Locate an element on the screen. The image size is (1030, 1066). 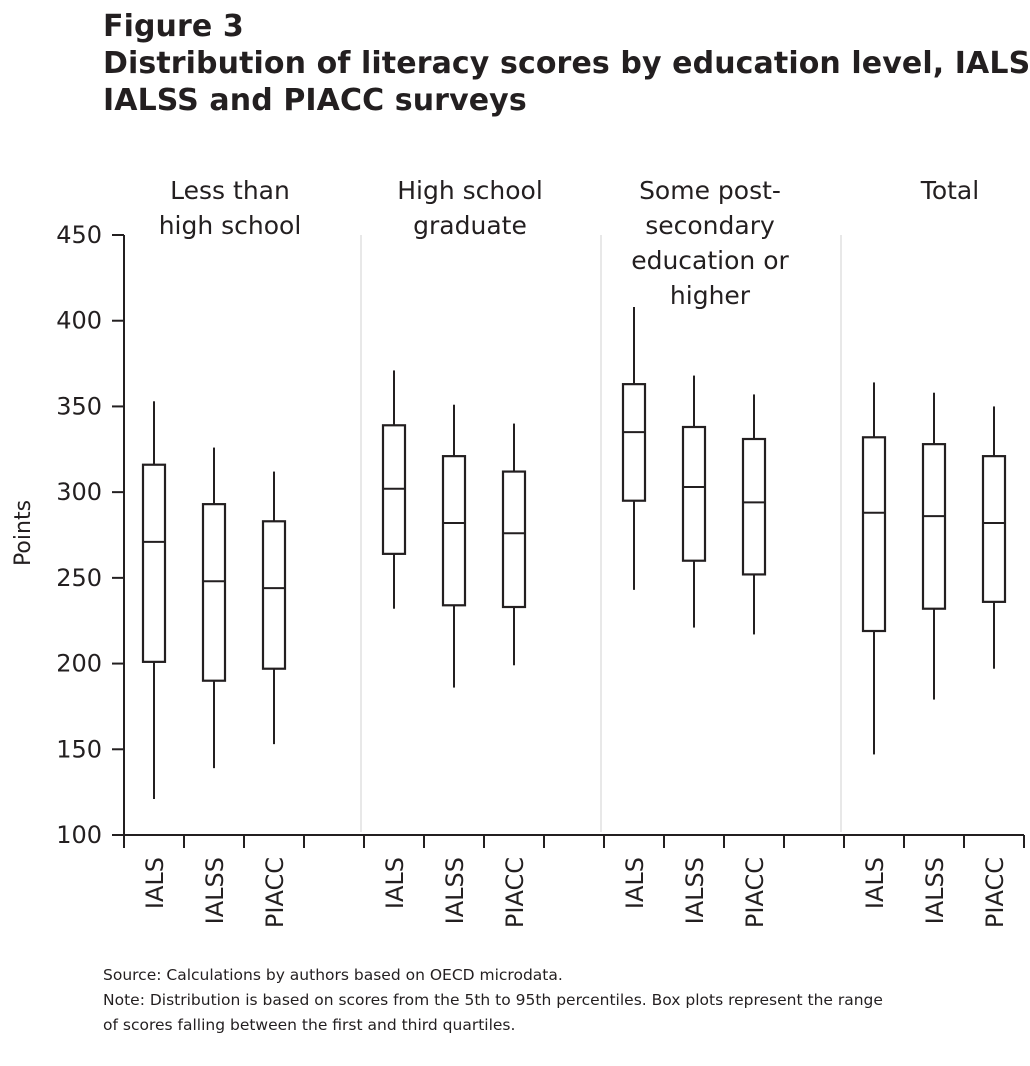
y-axis-title: Points is located at coordinates (23, 533).